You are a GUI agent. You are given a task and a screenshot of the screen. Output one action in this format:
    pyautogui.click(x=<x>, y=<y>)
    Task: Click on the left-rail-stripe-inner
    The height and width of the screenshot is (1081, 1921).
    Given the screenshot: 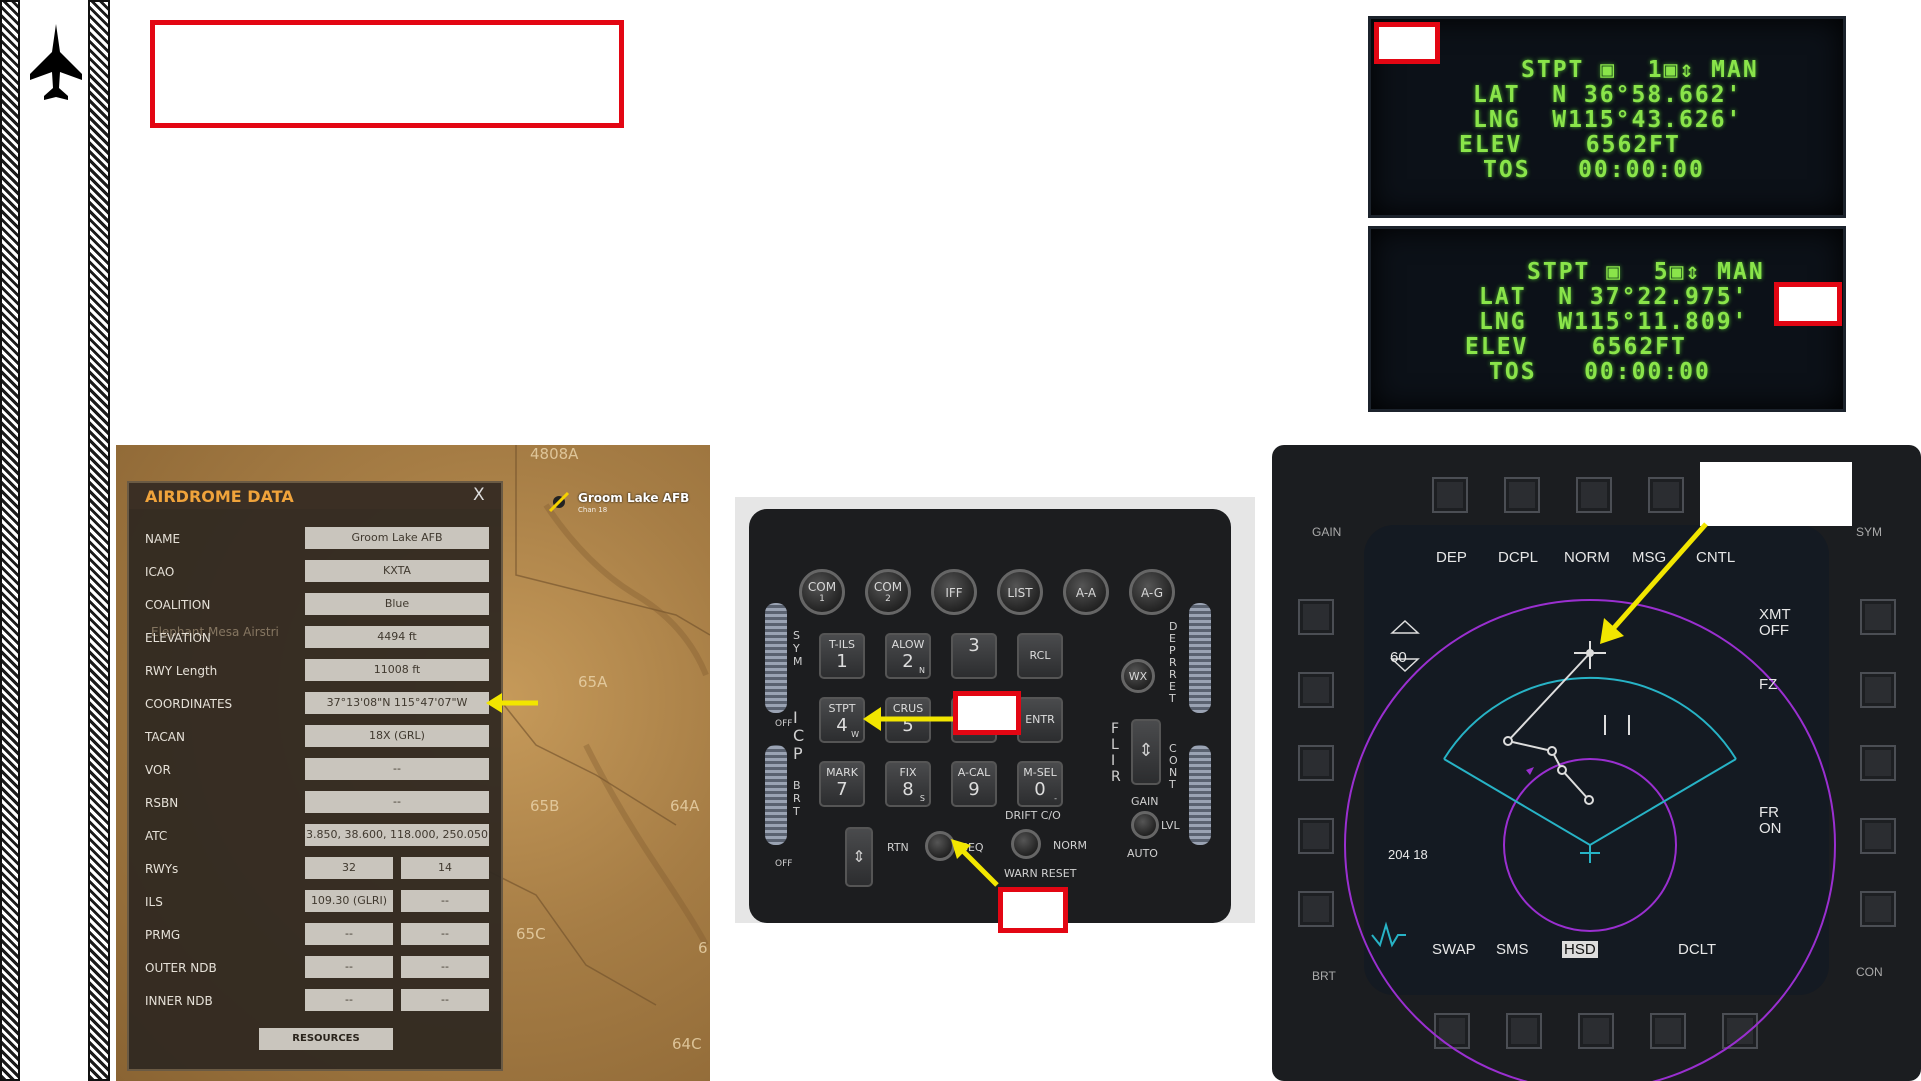 What is the action you would take?
    pyautogui.click(x=99, y=540)
    